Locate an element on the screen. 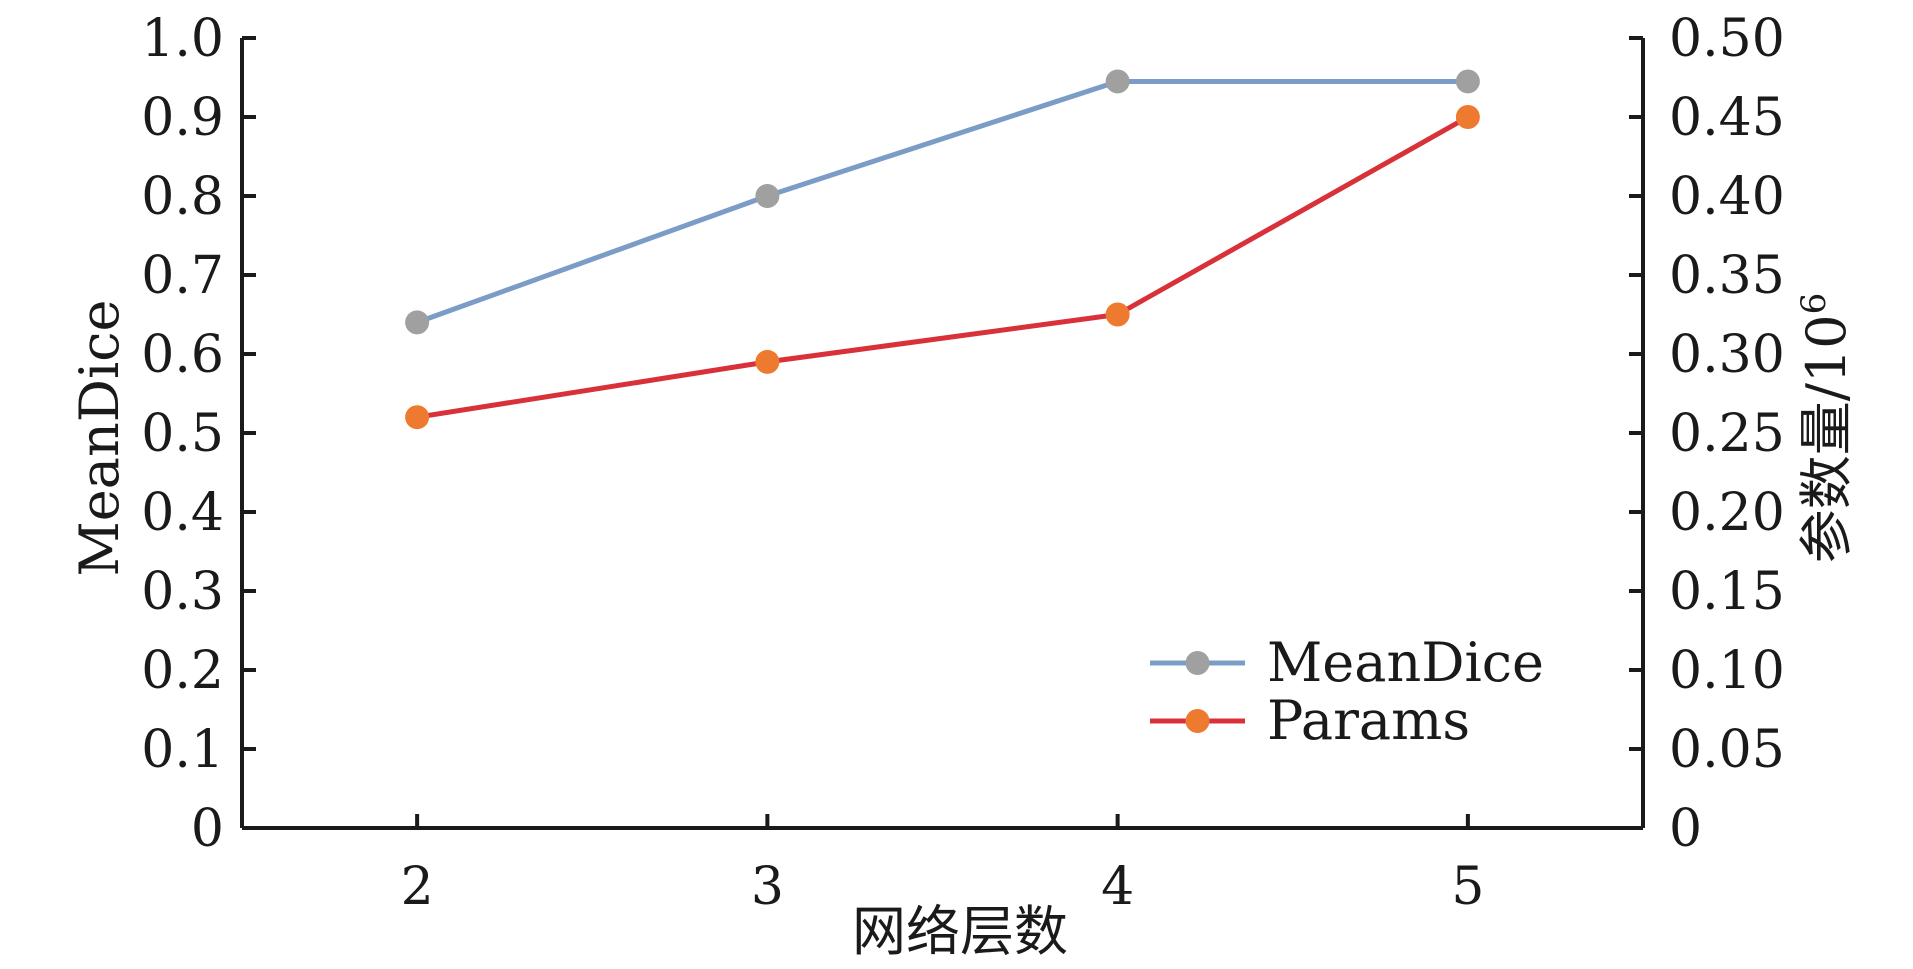  y-tick-label: 0 is located at coordinates (207, 829).